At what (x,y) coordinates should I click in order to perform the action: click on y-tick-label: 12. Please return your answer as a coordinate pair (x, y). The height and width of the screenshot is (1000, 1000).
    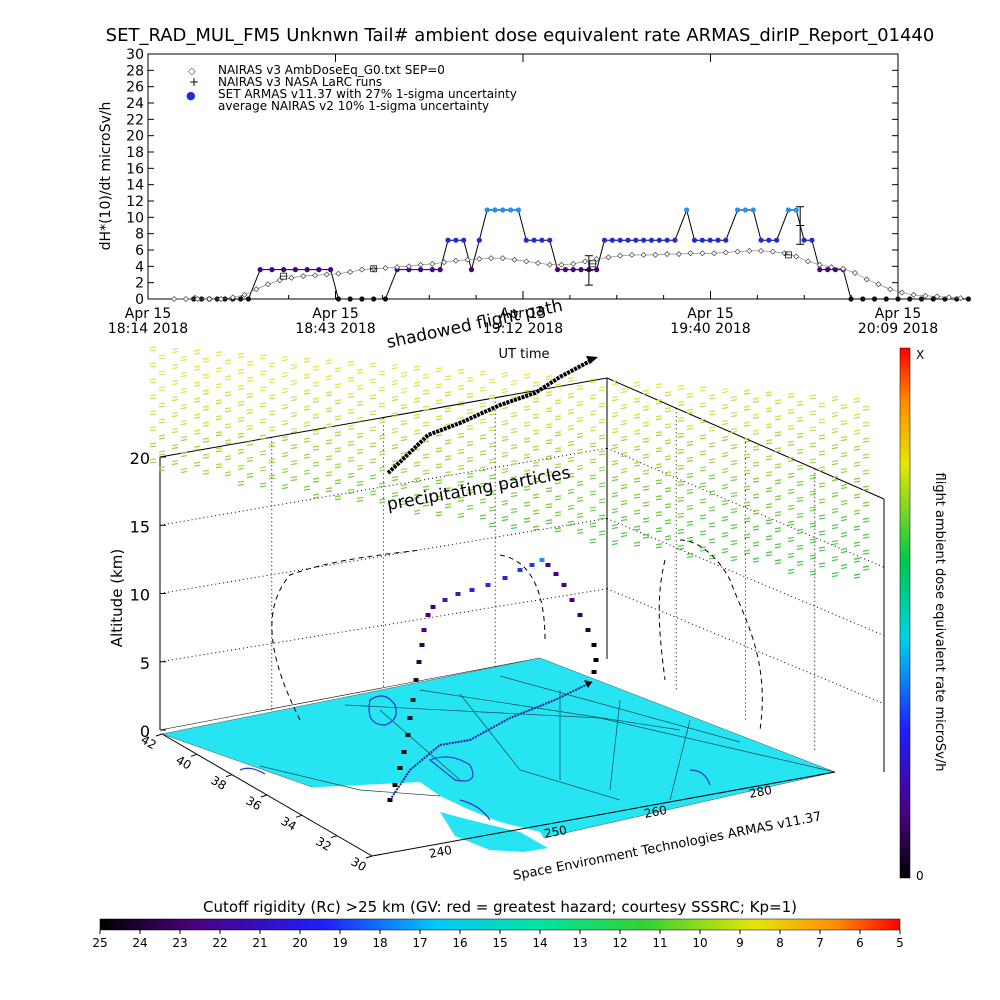
    Looking at the image, I should click on (135, 202).